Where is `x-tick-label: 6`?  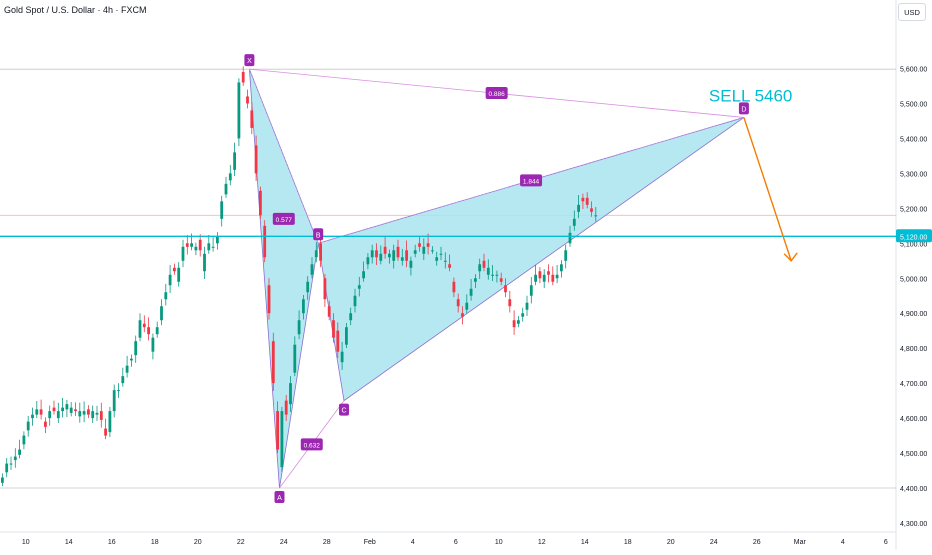 x-tick-label: 6 is located at coordinates (456, 542).